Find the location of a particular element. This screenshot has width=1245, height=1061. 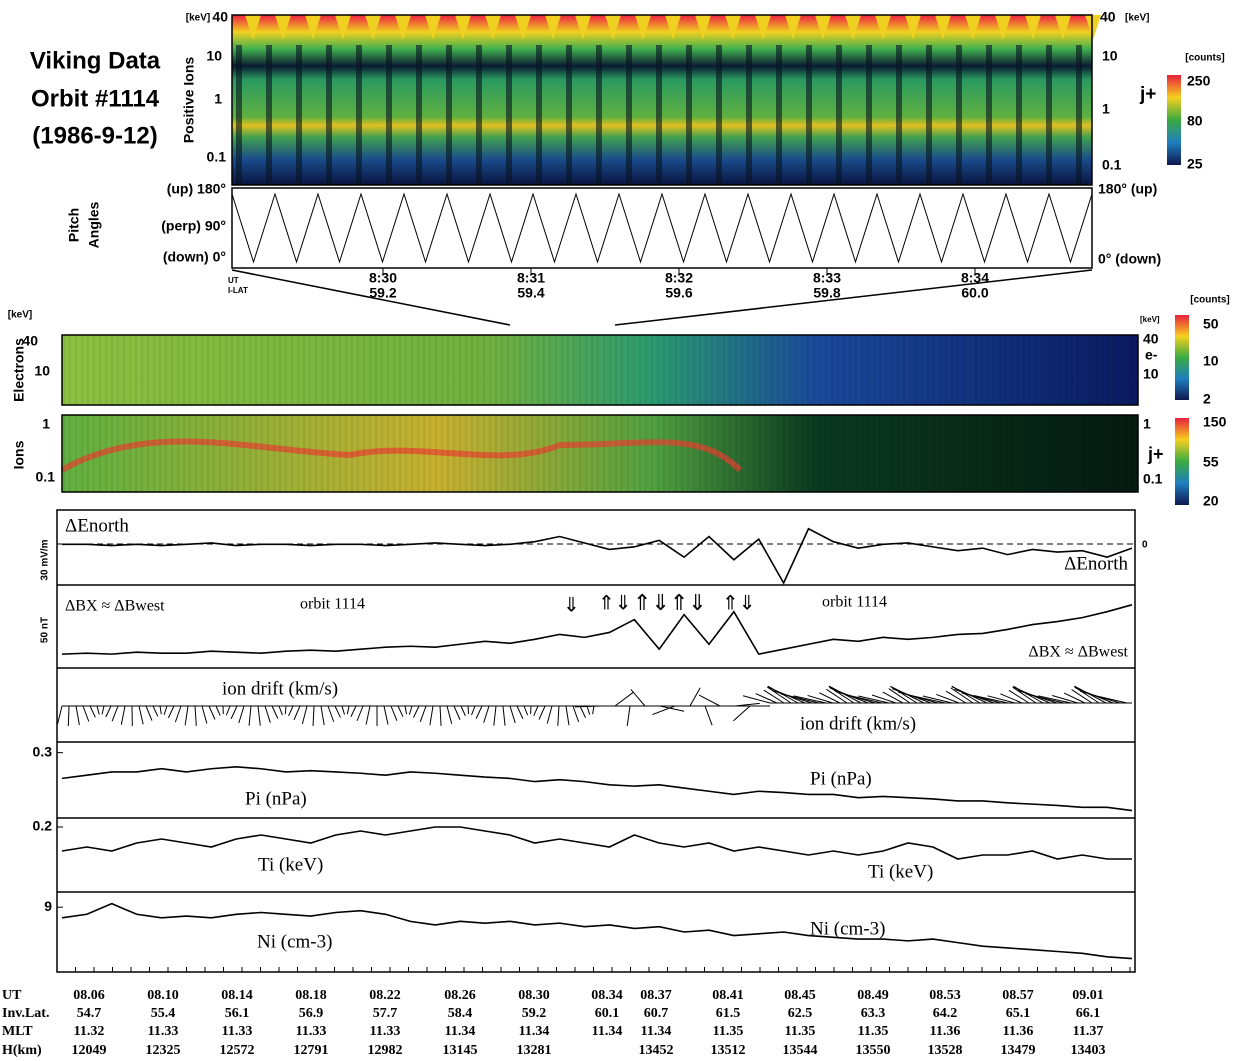

time-label: 8:31 is located at coordinates (531, 278).